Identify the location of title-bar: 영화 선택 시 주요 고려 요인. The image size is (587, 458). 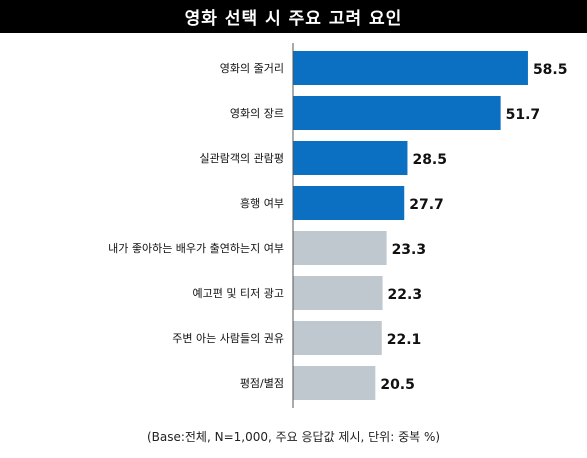
(293, 16).